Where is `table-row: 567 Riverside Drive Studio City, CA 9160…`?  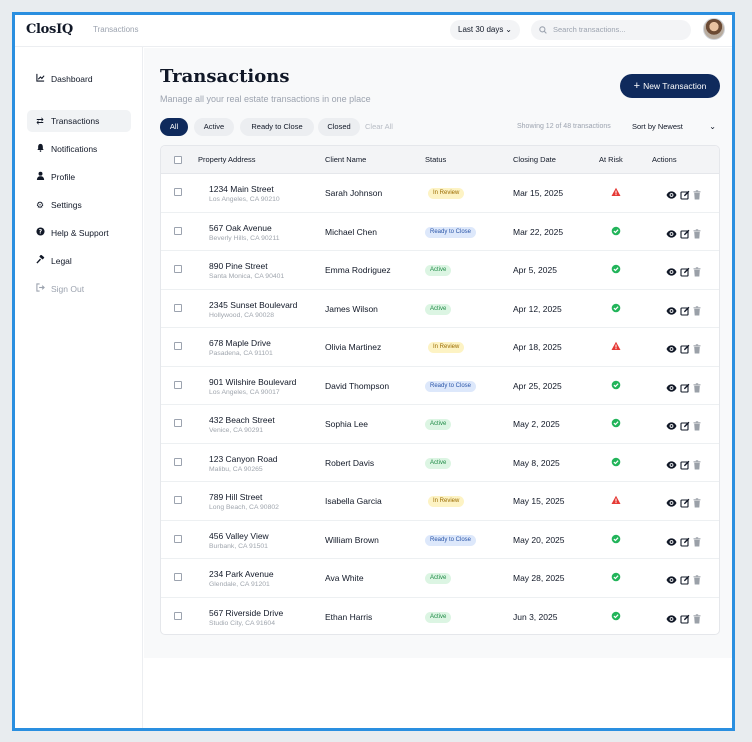
table-row: 567 Riverside Drive Studio City, CA 9160… is located at coordinates (440, 616).